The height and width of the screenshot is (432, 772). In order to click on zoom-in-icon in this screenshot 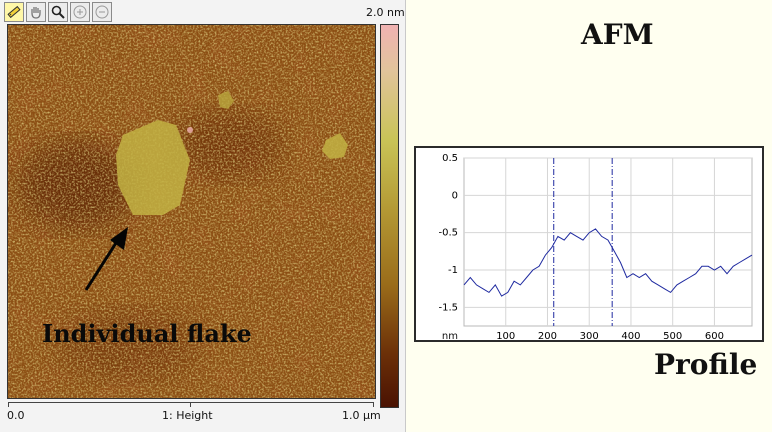, I will do `click(80, 12)`.